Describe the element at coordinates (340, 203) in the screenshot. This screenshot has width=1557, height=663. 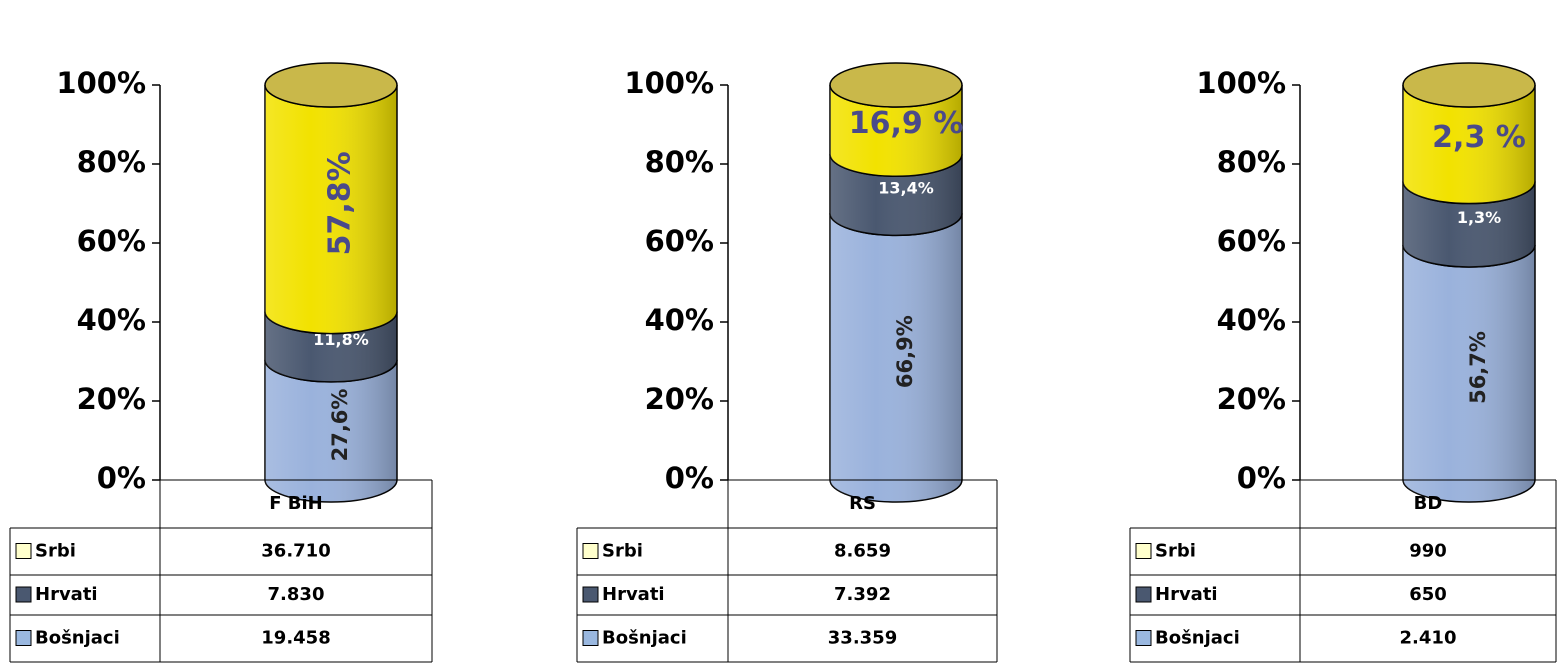
I see `data-label: 57,8%` at that location.